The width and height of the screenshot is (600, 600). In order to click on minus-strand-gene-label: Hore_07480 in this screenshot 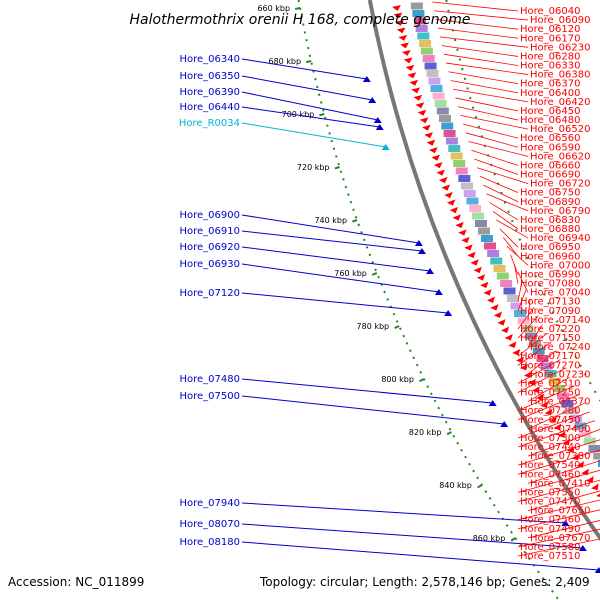, I will do `click(210, 379)`.